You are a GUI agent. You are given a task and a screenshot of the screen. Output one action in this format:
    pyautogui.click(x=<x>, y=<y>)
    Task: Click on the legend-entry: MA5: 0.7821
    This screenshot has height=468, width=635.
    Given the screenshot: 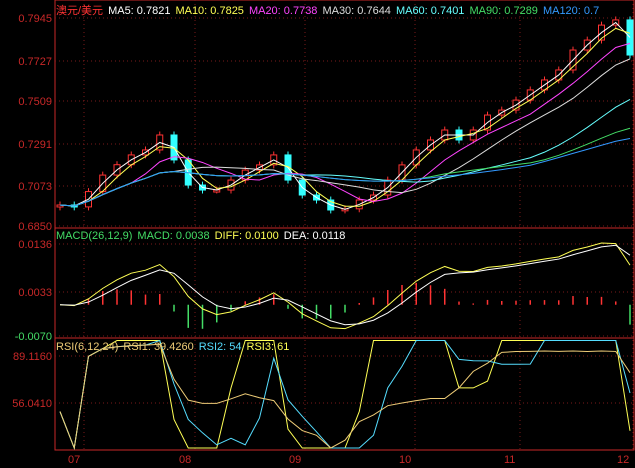 What is the action you would take?
    pyautogui.click(x=139, y=11)
    